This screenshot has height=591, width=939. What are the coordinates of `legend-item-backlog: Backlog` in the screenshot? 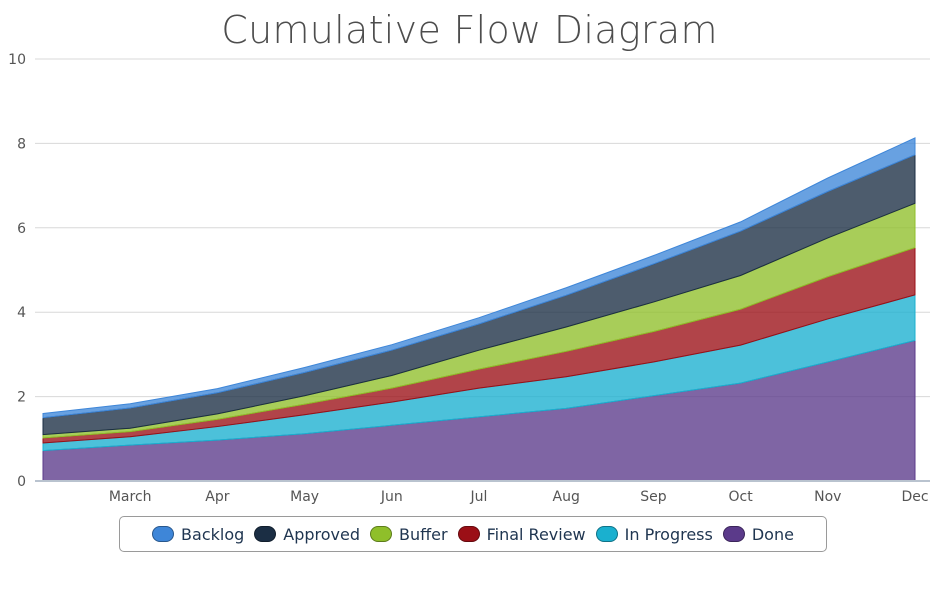 It's located at (198, 534).